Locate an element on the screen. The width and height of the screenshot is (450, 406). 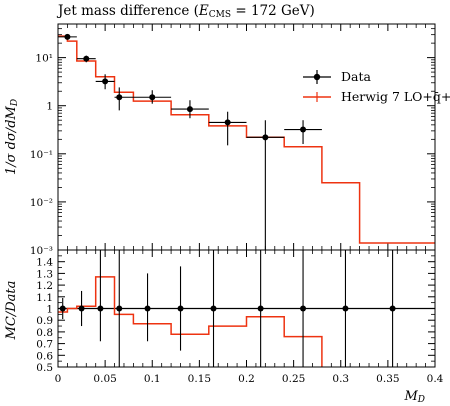
ratio-y-tick-label: 1.3 is located at coordinates (44, 274).